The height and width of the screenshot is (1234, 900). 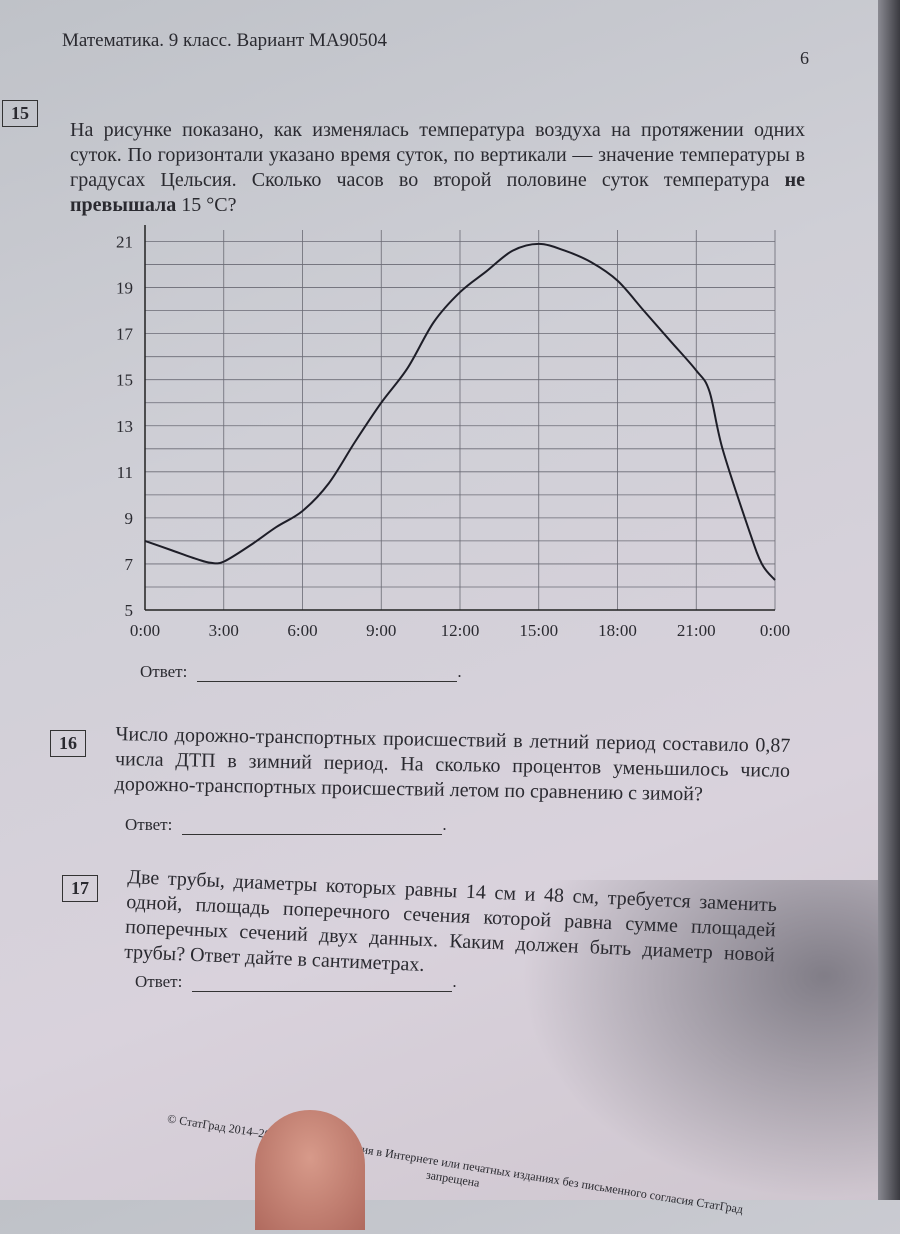 I want to click on question-number-17: 17, so click(x=80, y=888).